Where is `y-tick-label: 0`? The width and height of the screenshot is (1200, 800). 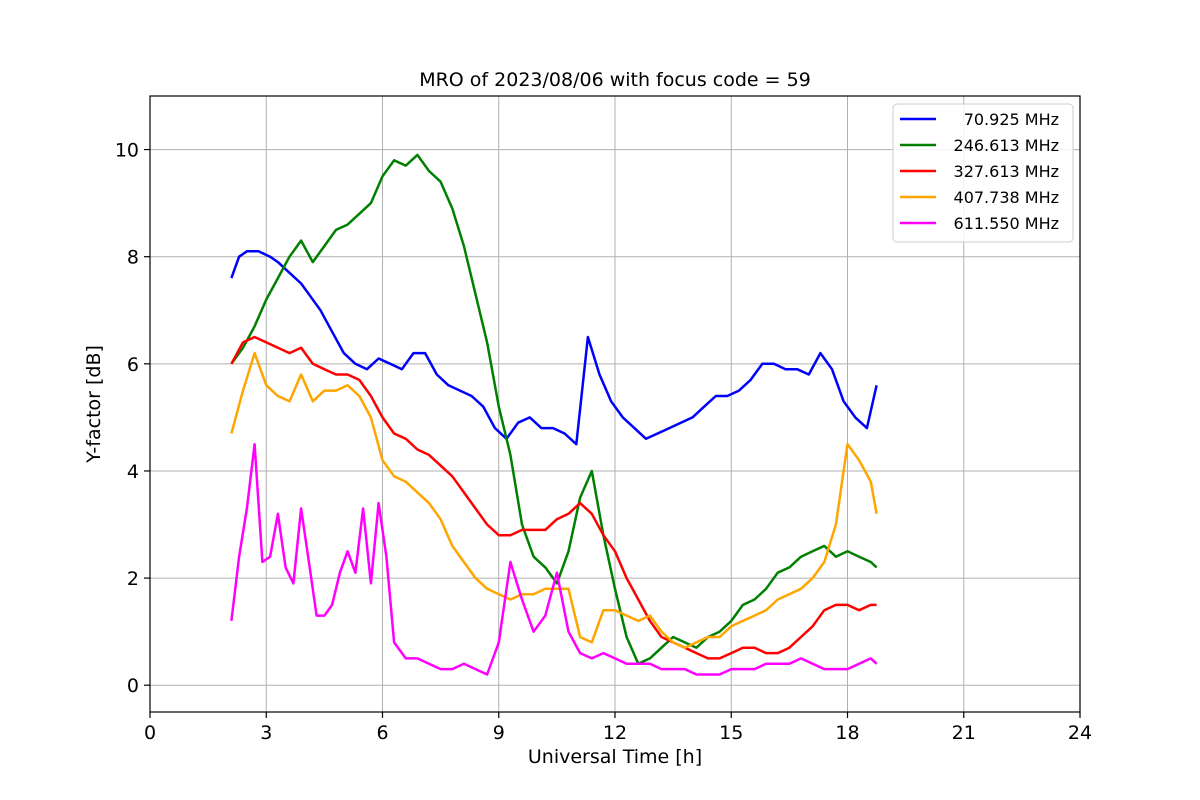 y-tick-label: 0 is located at coordinates (133, 686).